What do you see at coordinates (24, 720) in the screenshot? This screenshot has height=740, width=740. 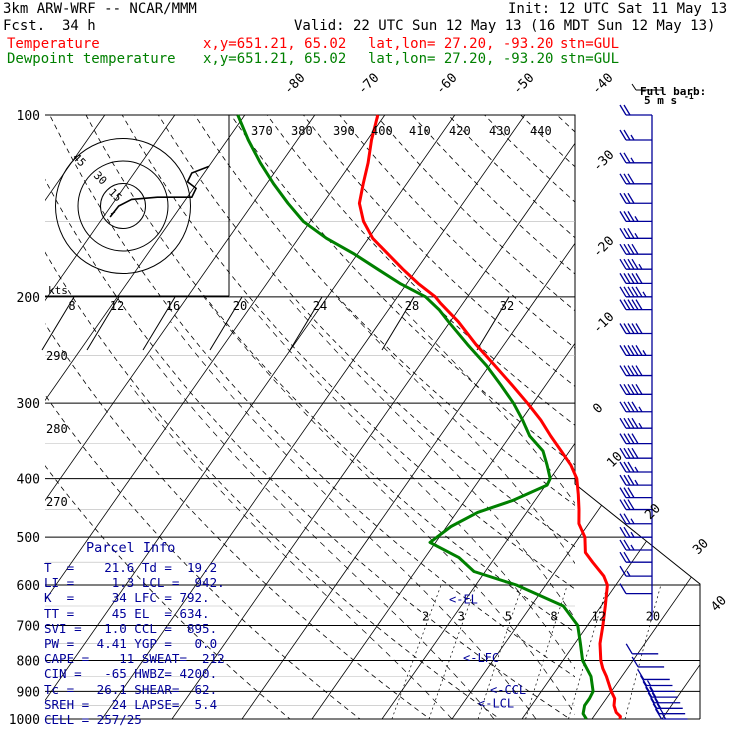 I see `pressure-label-1000: 1000` at bounding box center [24, 720].